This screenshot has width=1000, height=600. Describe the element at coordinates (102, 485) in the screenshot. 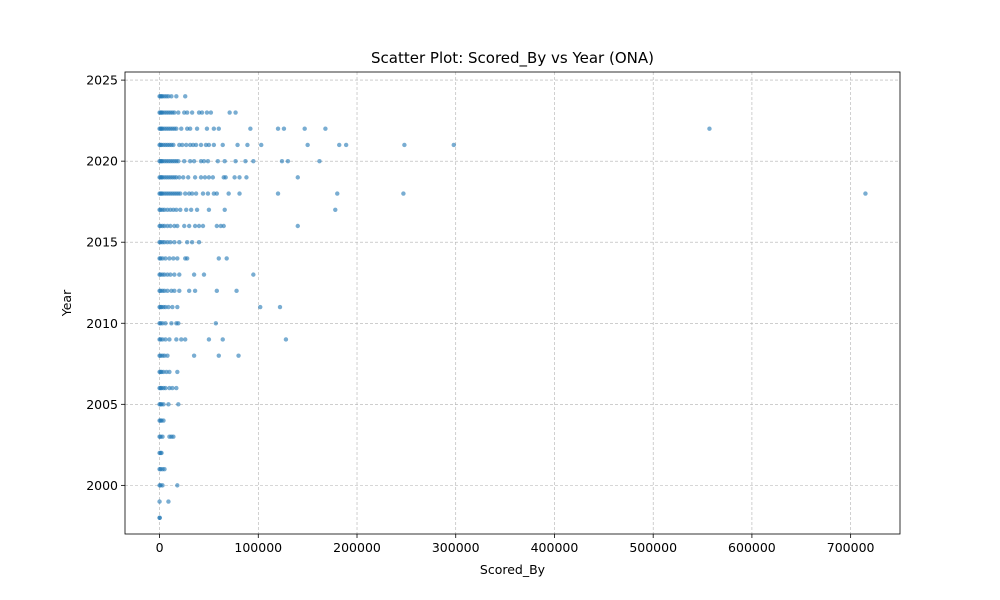

I see `y-tick-label: 2000` at that location.